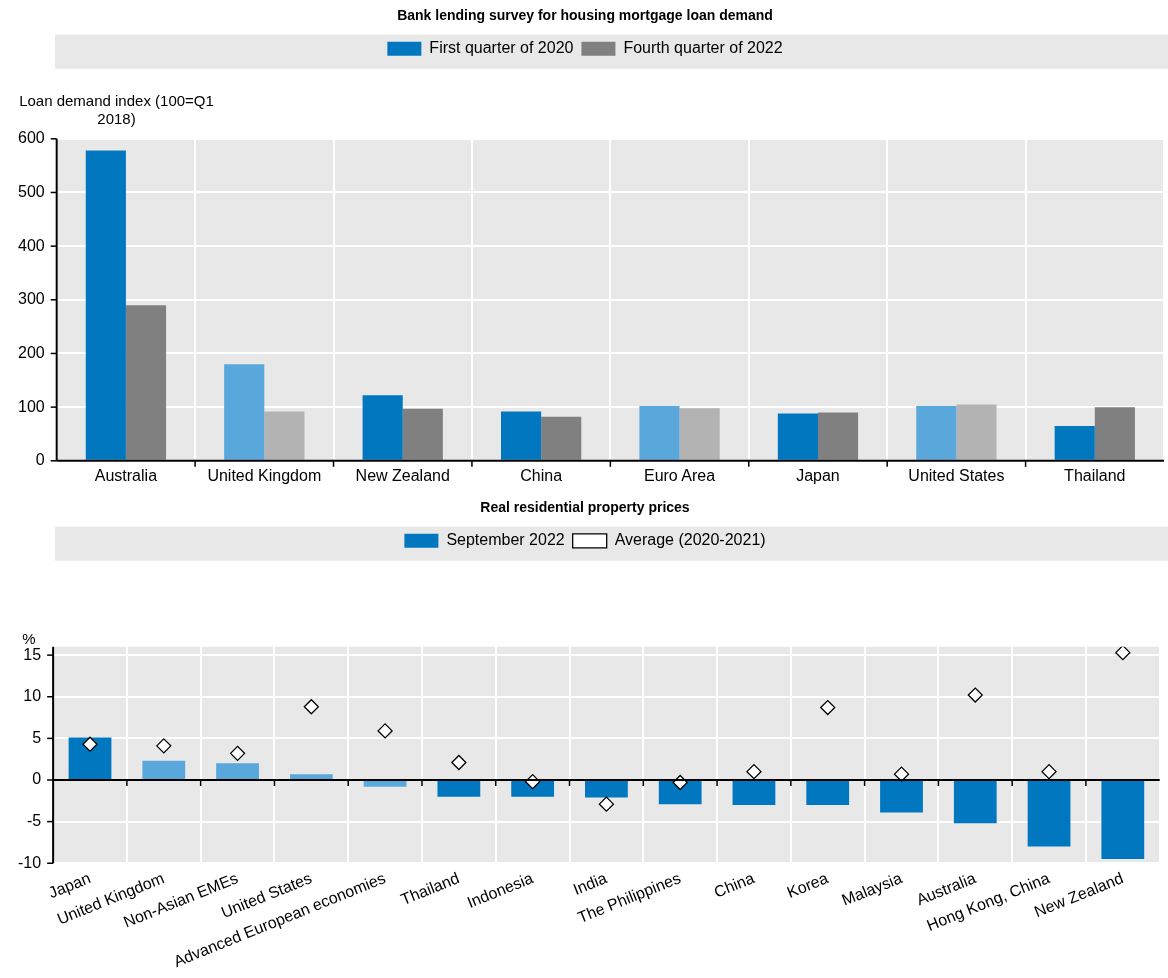 Image resolution: width=1168 pixels, height=978 pixels. Describe the element at coordinates (505, 540) in the screenshot. I see `legend-label: September 2022` at that location.